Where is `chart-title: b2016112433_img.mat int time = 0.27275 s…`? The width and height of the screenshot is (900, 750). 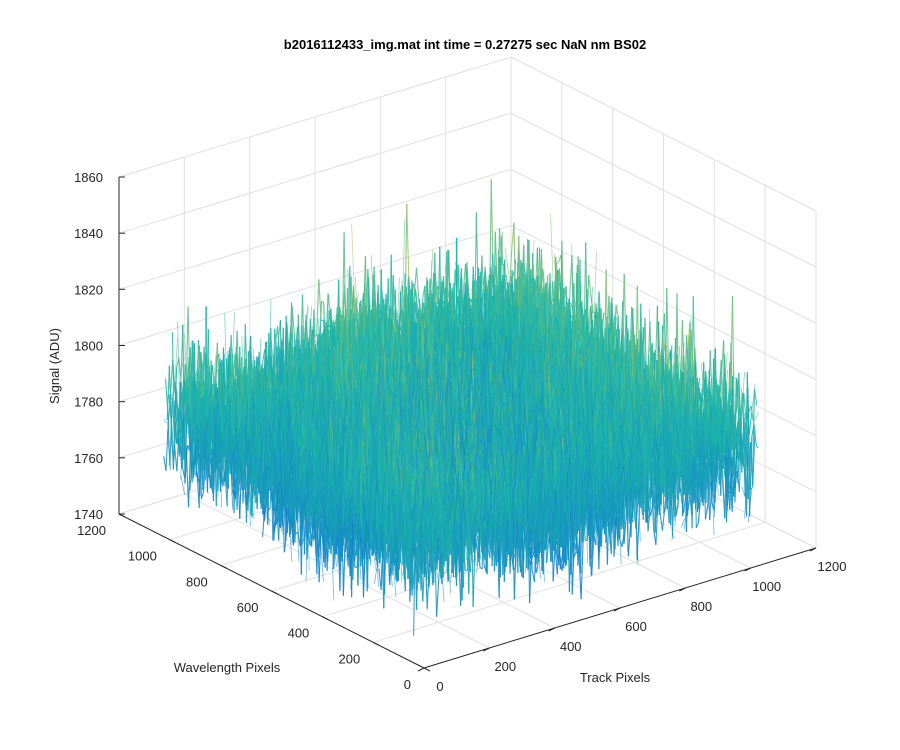 chart-title: b2016112433_img.mat int time = 0.27275 s… is located at coordinates (465, 44).